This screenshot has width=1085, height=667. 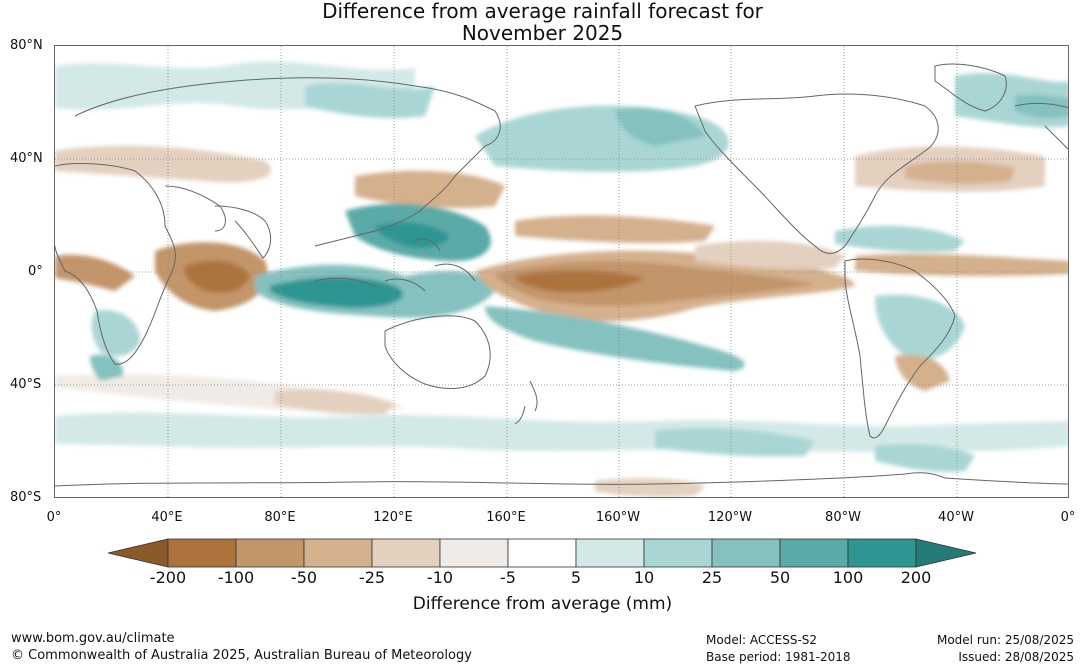 I want to click on legend-tick-label: 10, so click(x=644, y=577).